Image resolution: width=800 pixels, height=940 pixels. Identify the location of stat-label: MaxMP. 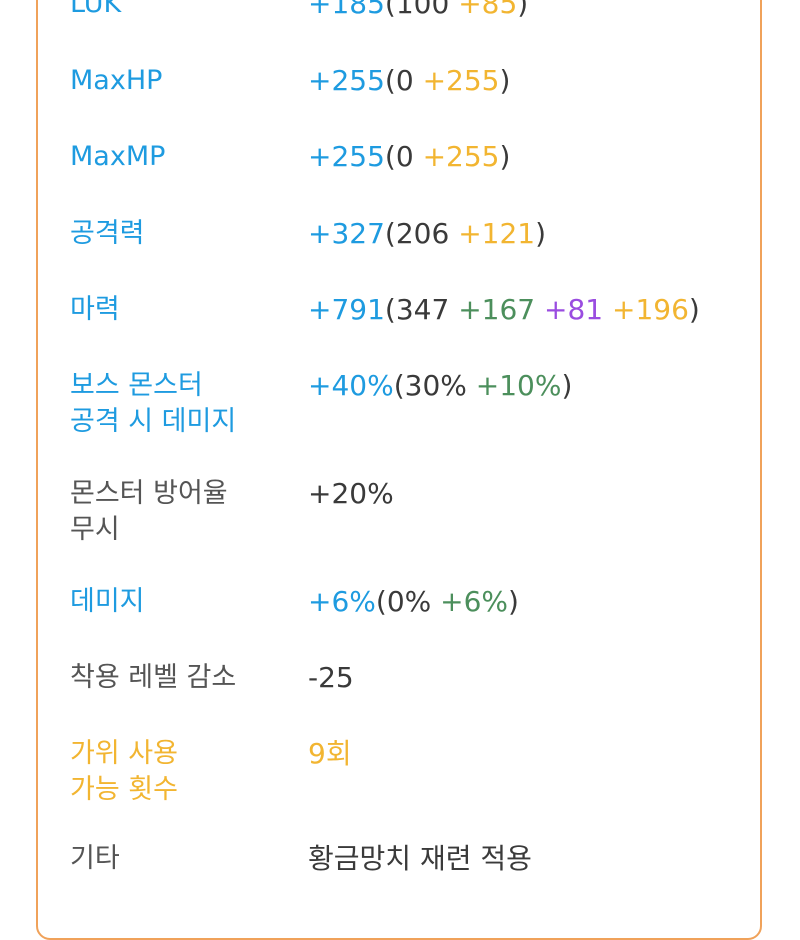
(118, 156).